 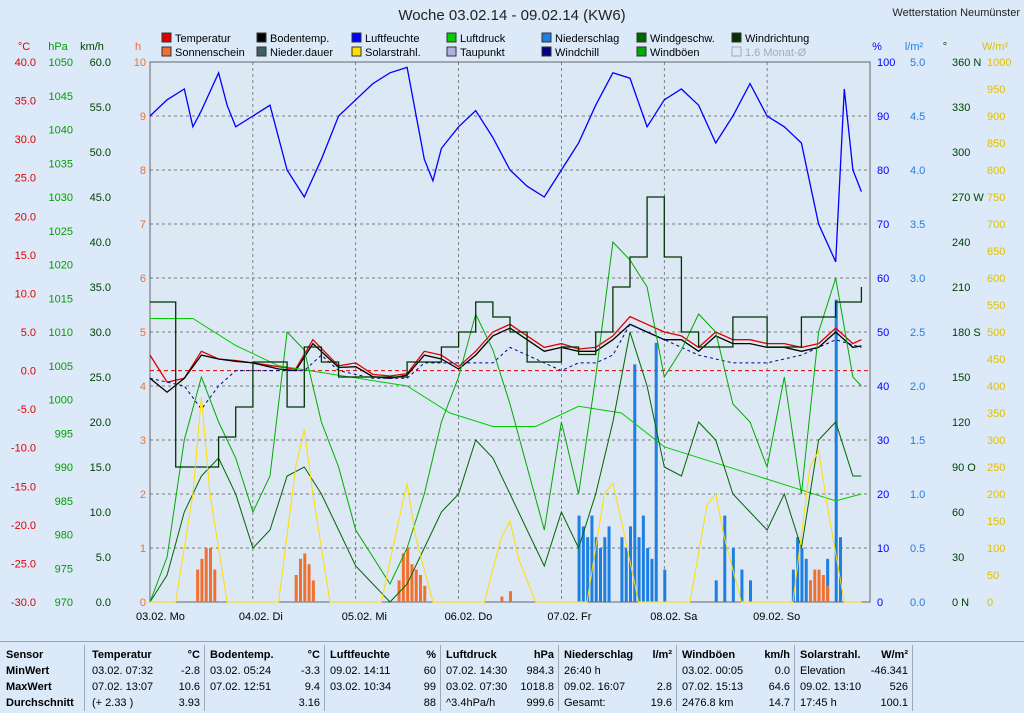 I want to click on day-label: 03.02. Mo, so click(x=160, y=617).